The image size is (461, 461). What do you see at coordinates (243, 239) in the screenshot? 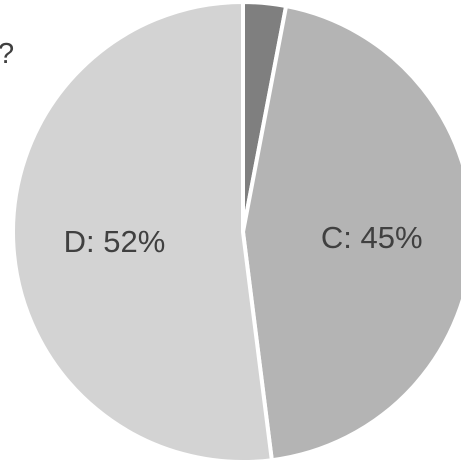
I see `pie-labels: C: 45% D: 52%` at bounding box center [243, 239].